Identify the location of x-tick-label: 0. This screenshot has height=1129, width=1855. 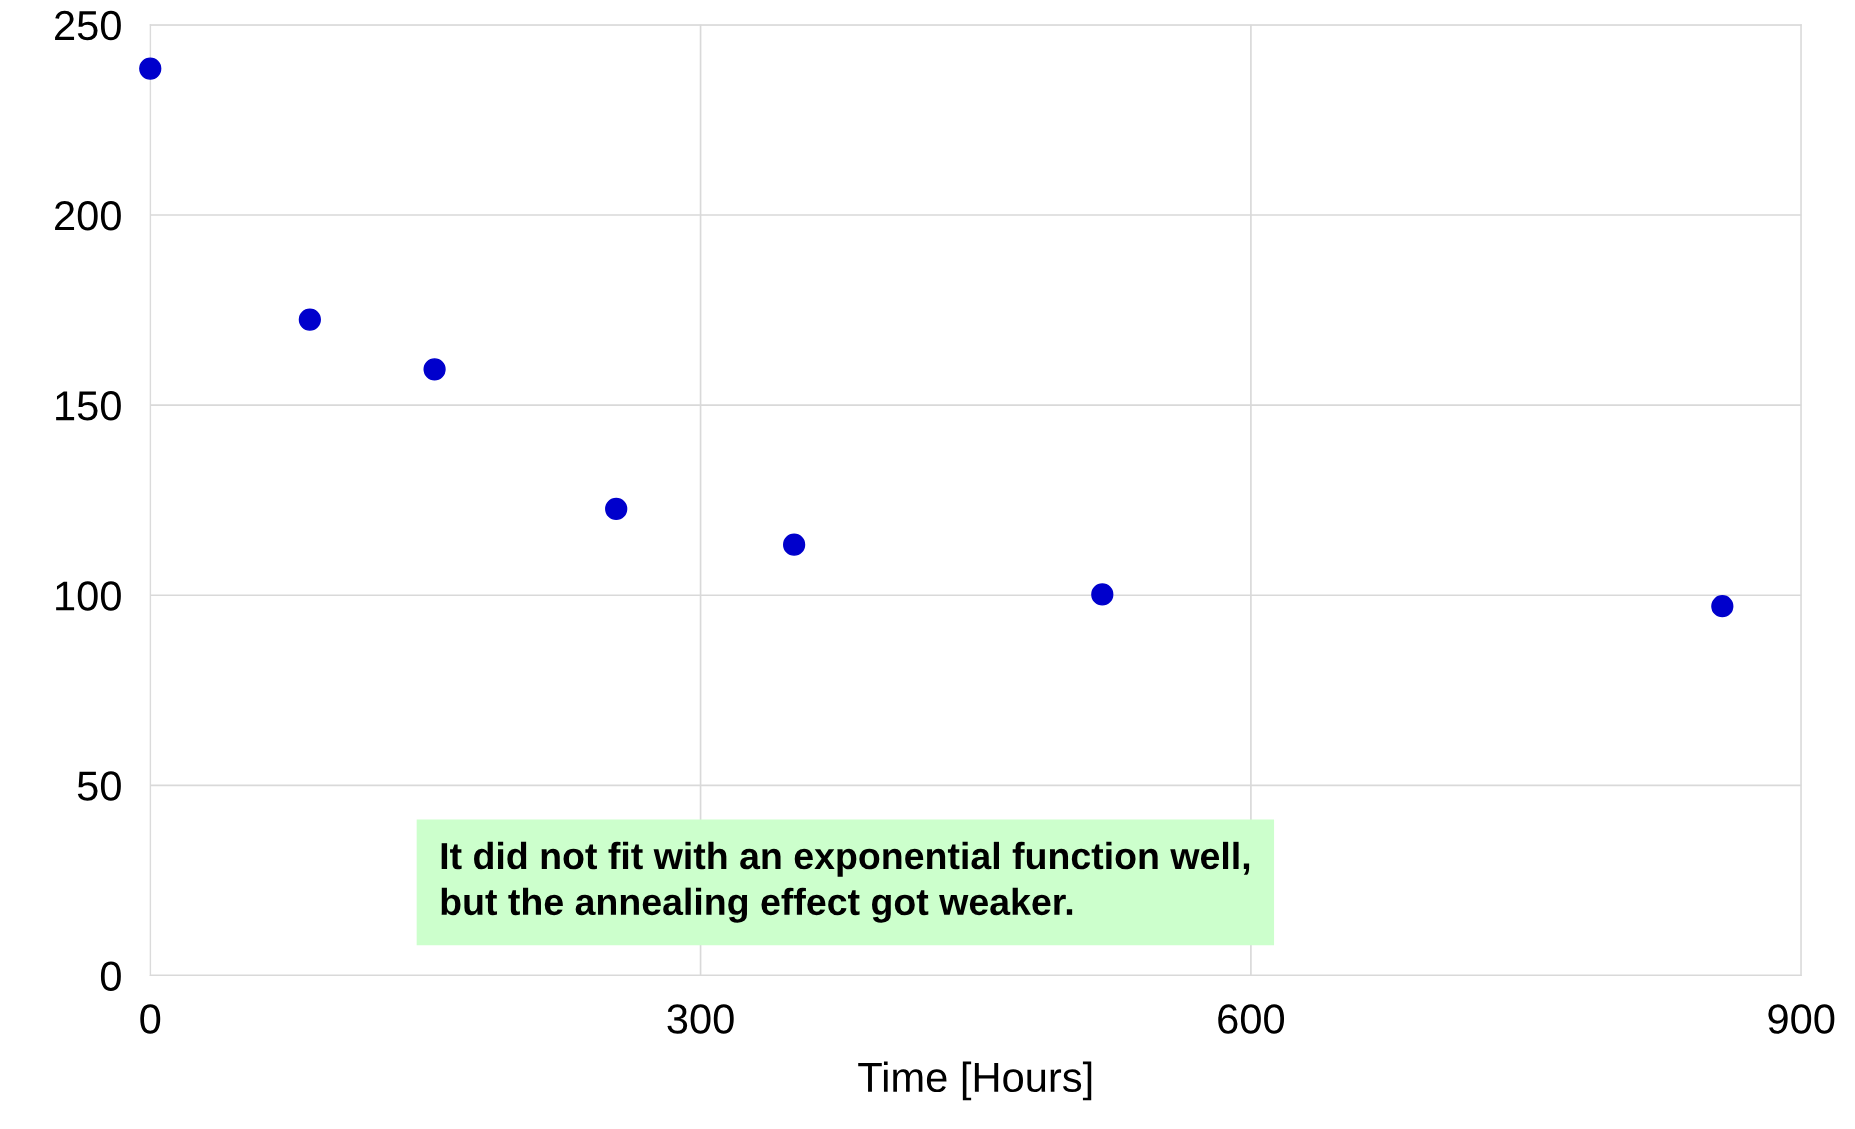
(150, 1019).